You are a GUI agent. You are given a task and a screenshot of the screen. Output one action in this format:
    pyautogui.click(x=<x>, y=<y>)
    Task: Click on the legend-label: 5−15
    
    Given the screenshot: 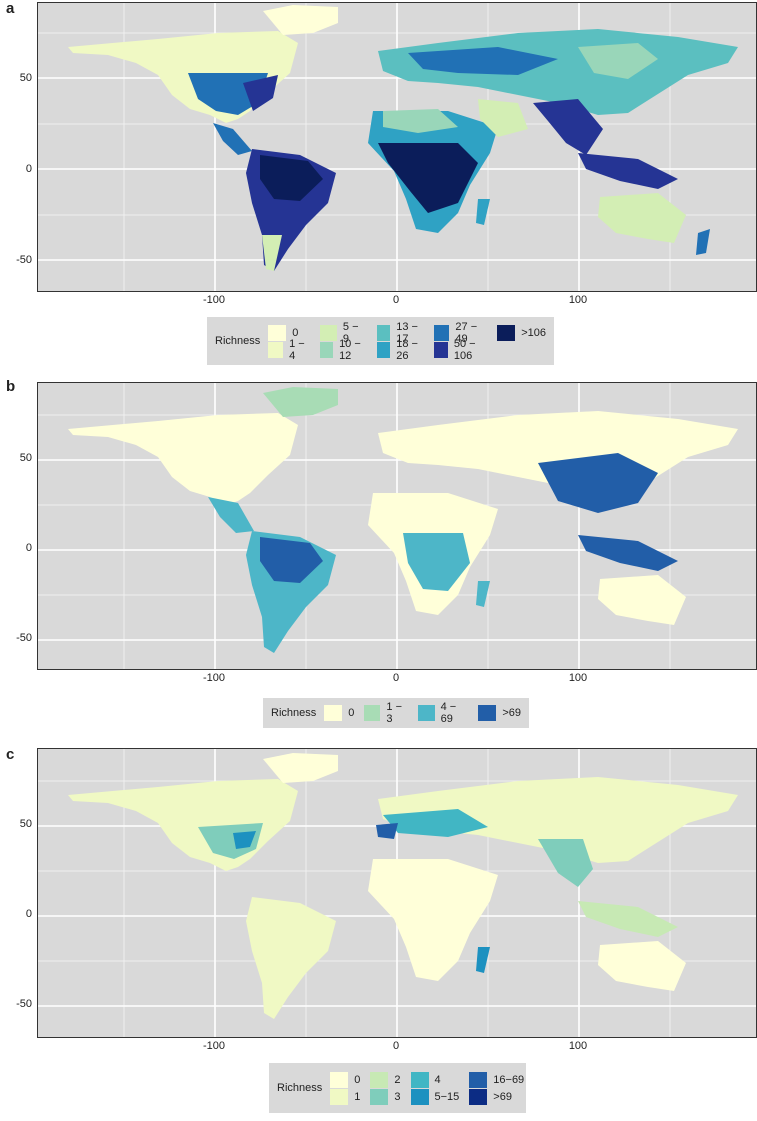 What is the action you would take?
    pyautogui.click(x=447, y=1096)
    